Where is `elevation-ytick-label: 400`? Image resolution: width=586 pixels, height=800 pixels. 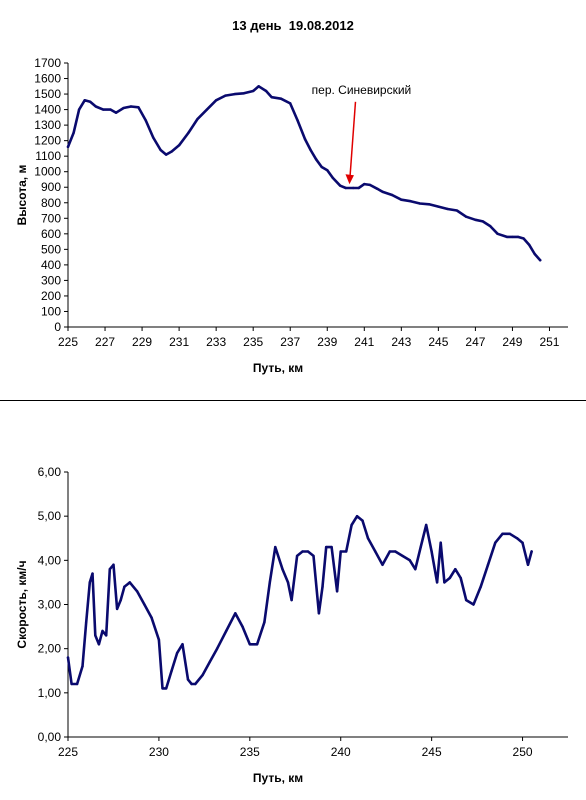
elevation-ytick-label: 400 is located at coordinates (51, 265).